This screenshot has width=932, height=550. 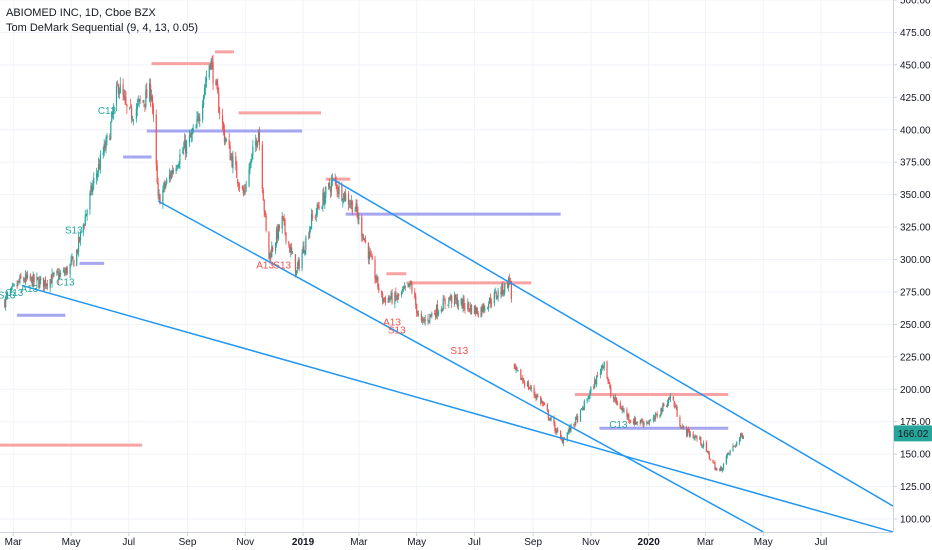 What do you see at coordinates (459, 351) in the screenshot?
I see `td-label: S13` at bounding box center [459, 351].